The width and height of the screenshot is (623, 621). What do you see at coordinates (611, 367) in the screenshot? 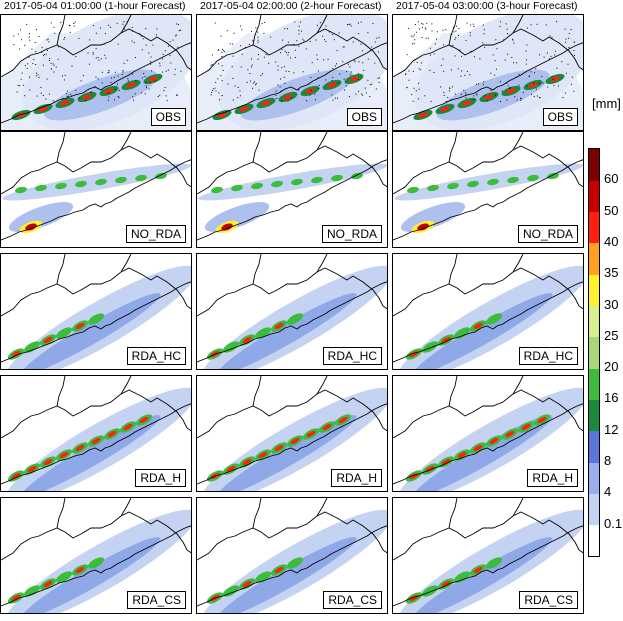
I see `colorbar-tick-label: 20` at bounding box center [611, 367].